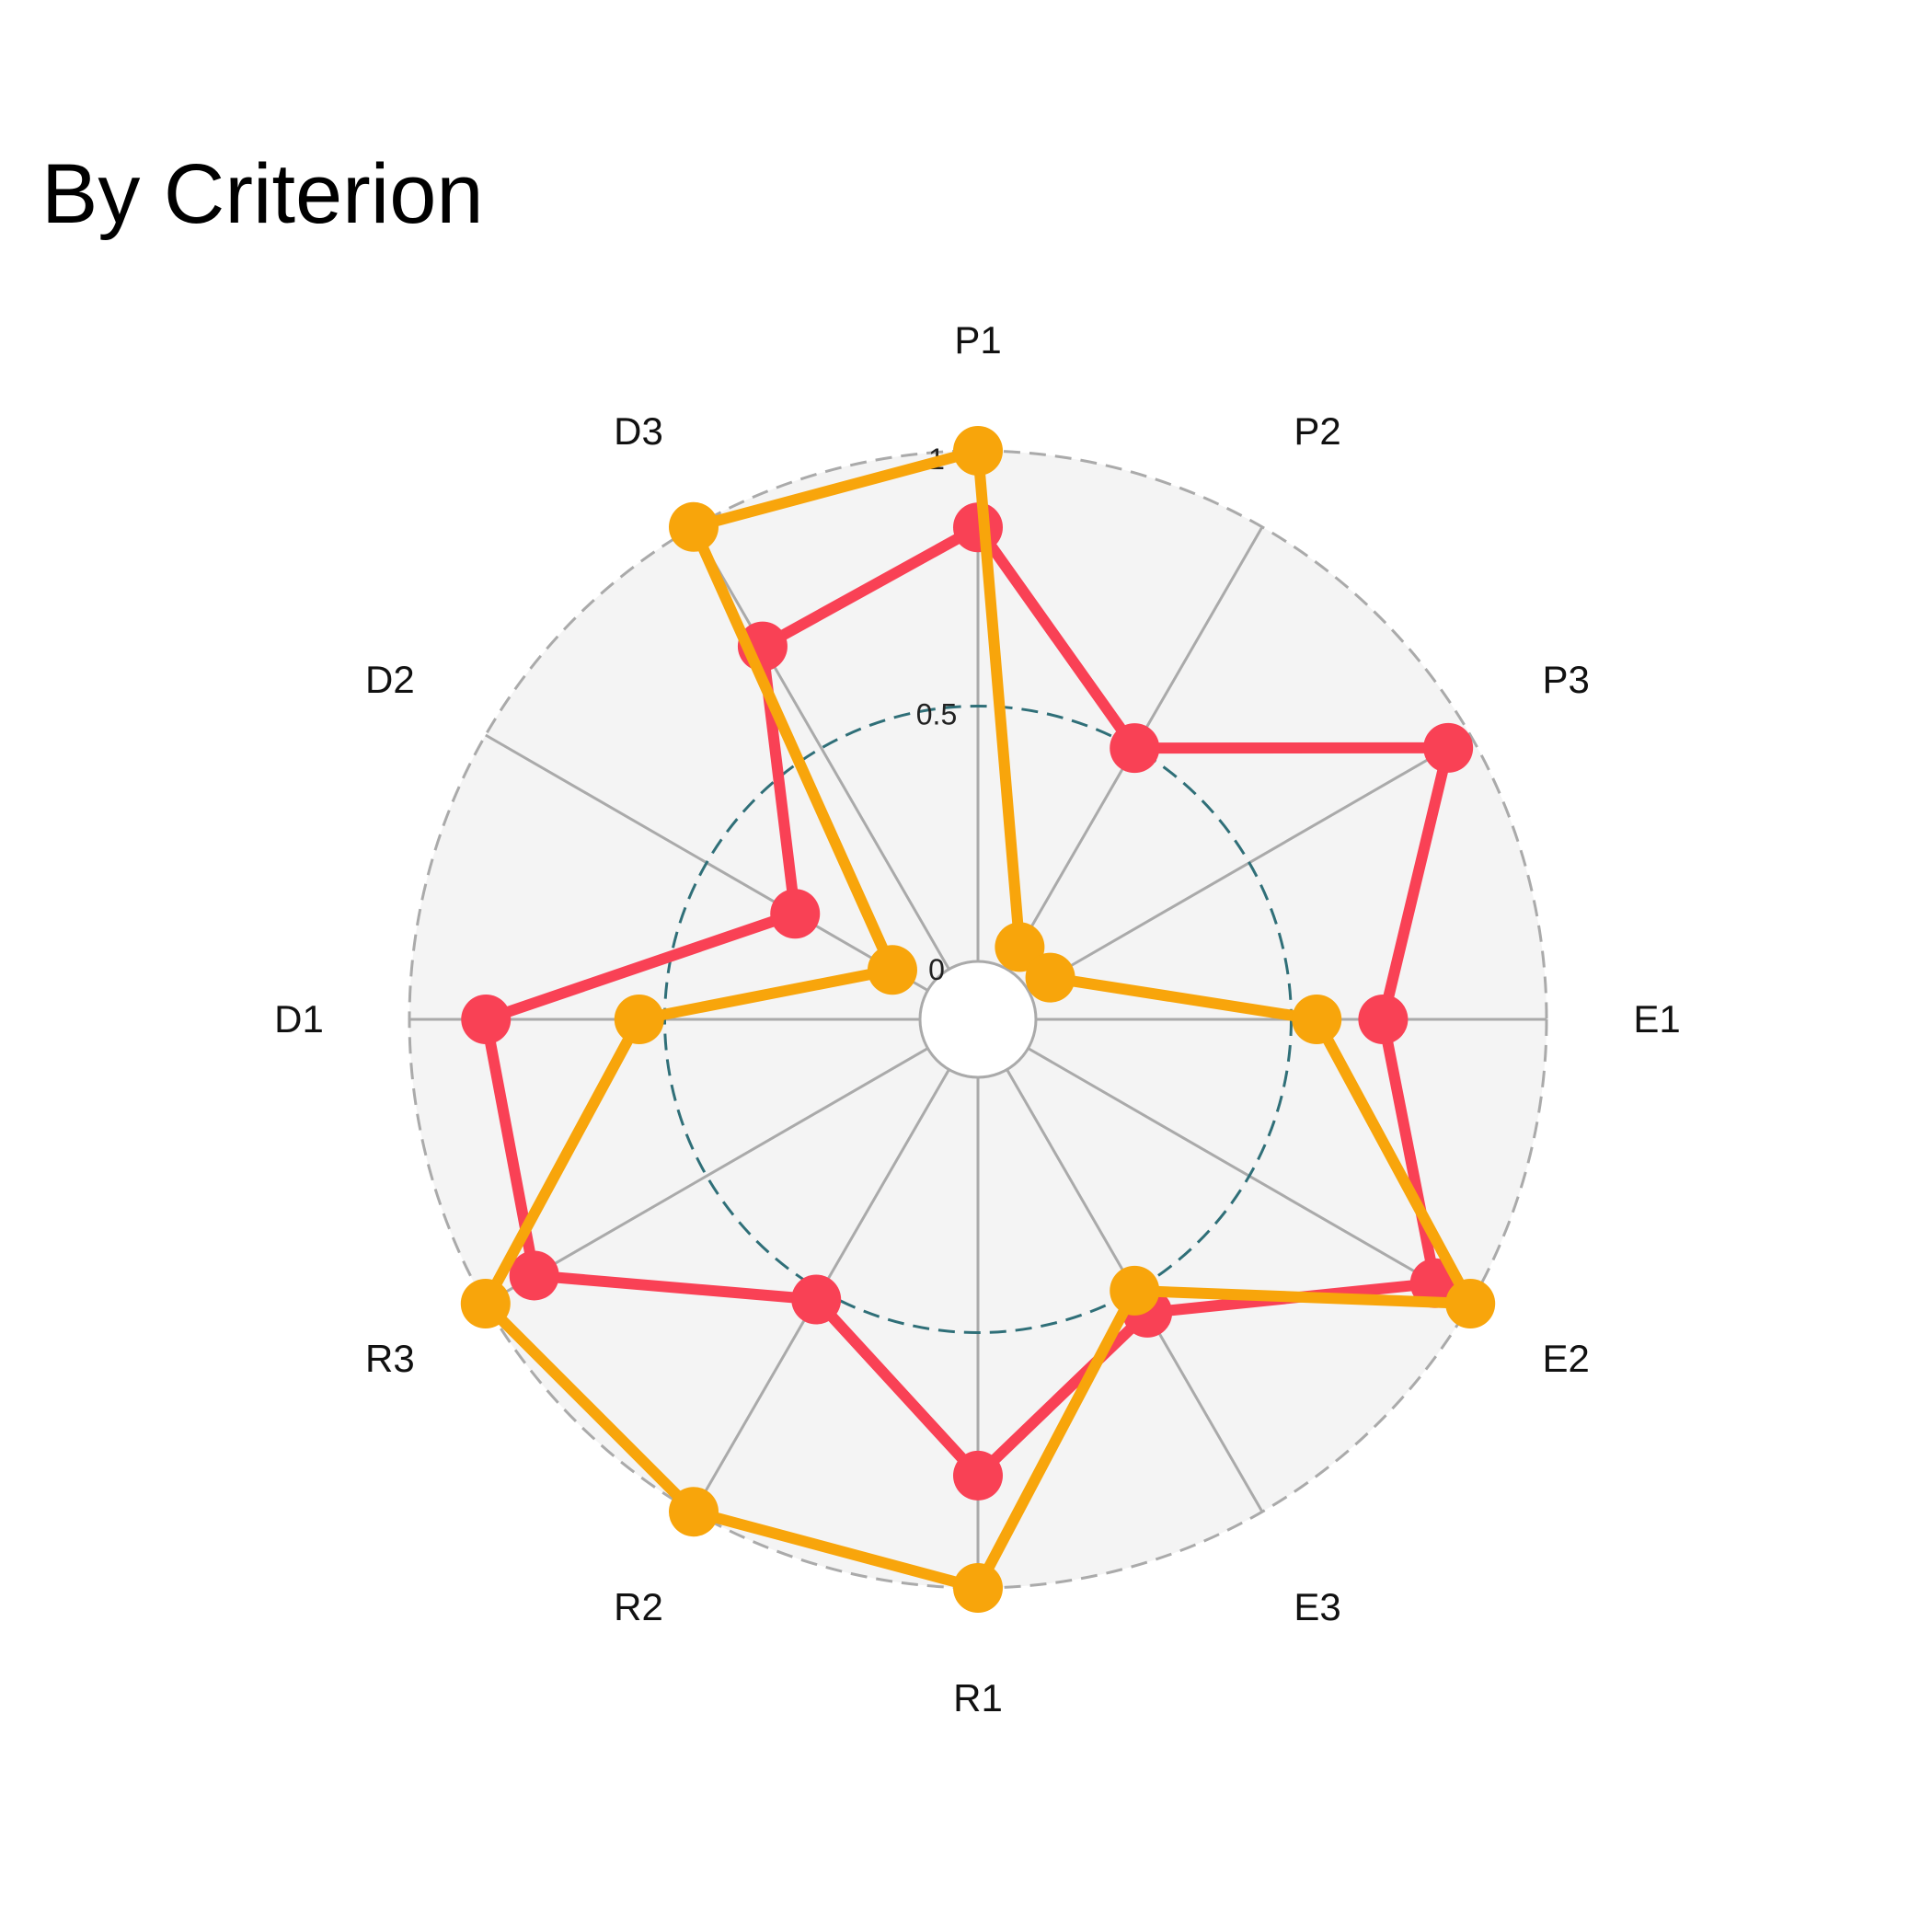 The height and width of the screenshot is (1932, 1932). What do you see at coordinates (390, 1358) in the screenshot?
I see `category-label-R3: R3` at bounding box center [390, 1358].